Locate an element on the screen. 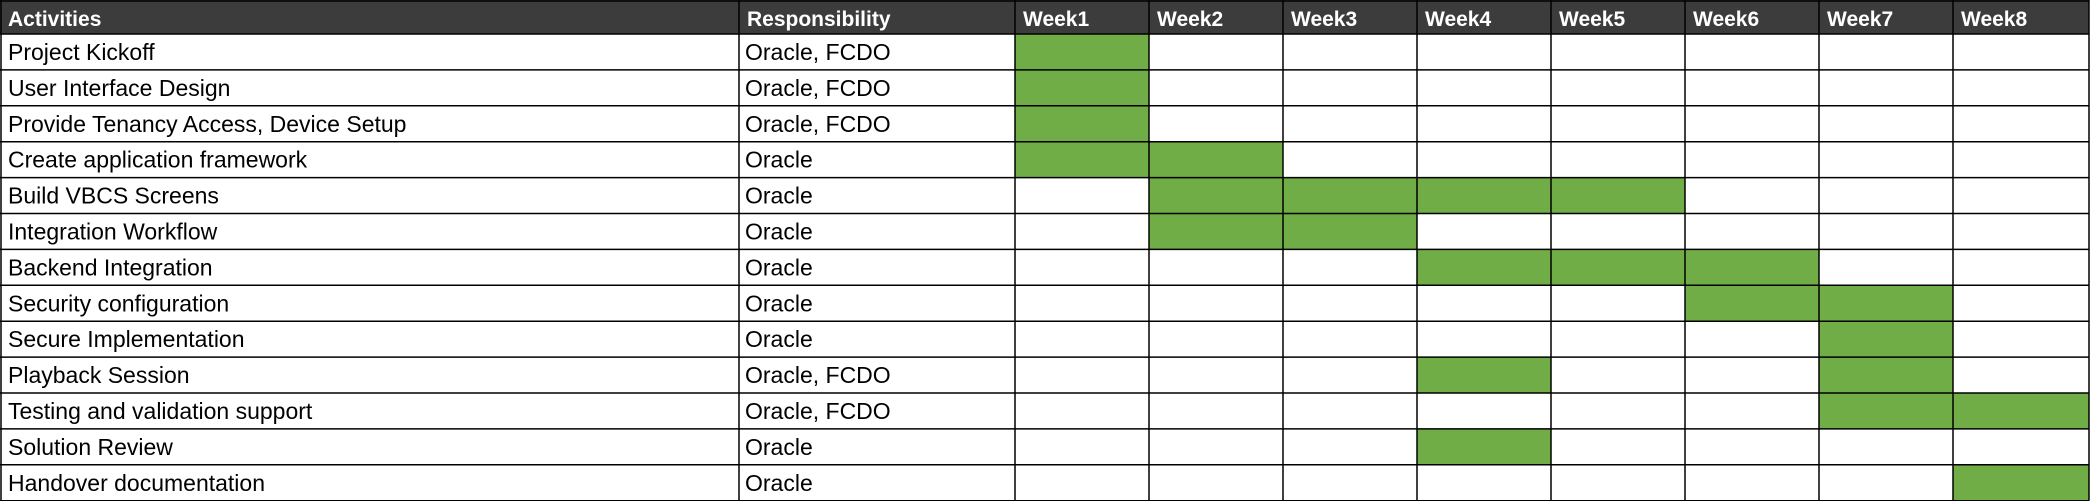  activity-label: Backend Integration is located at coordinates (110, 267).